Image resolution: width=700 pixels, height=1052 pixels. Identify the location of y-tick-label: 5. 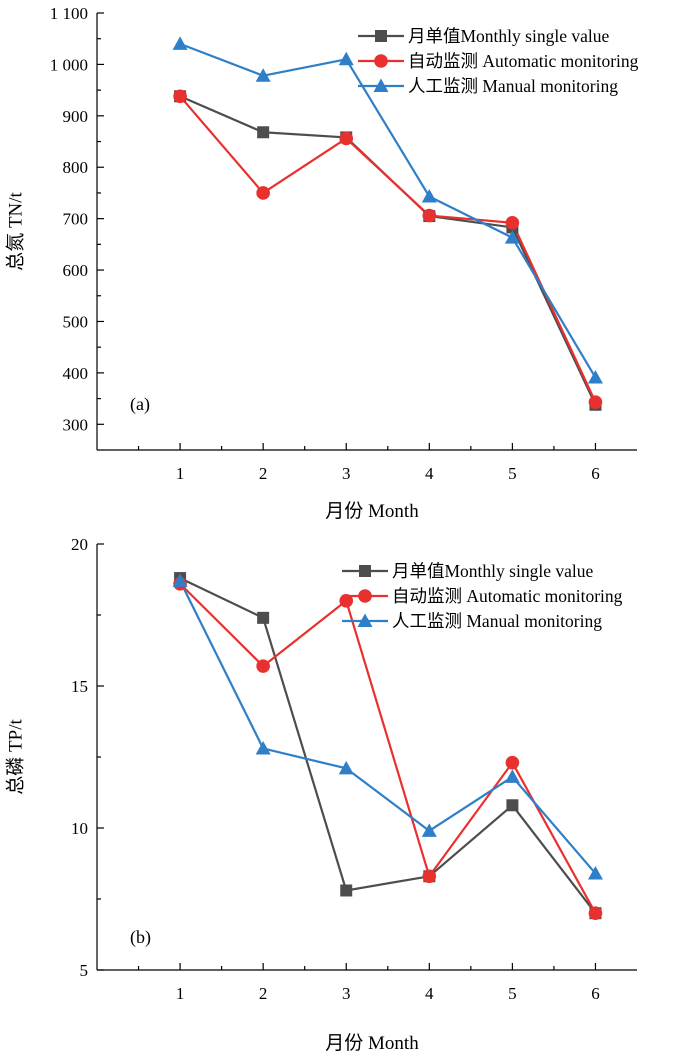
(84, 970).